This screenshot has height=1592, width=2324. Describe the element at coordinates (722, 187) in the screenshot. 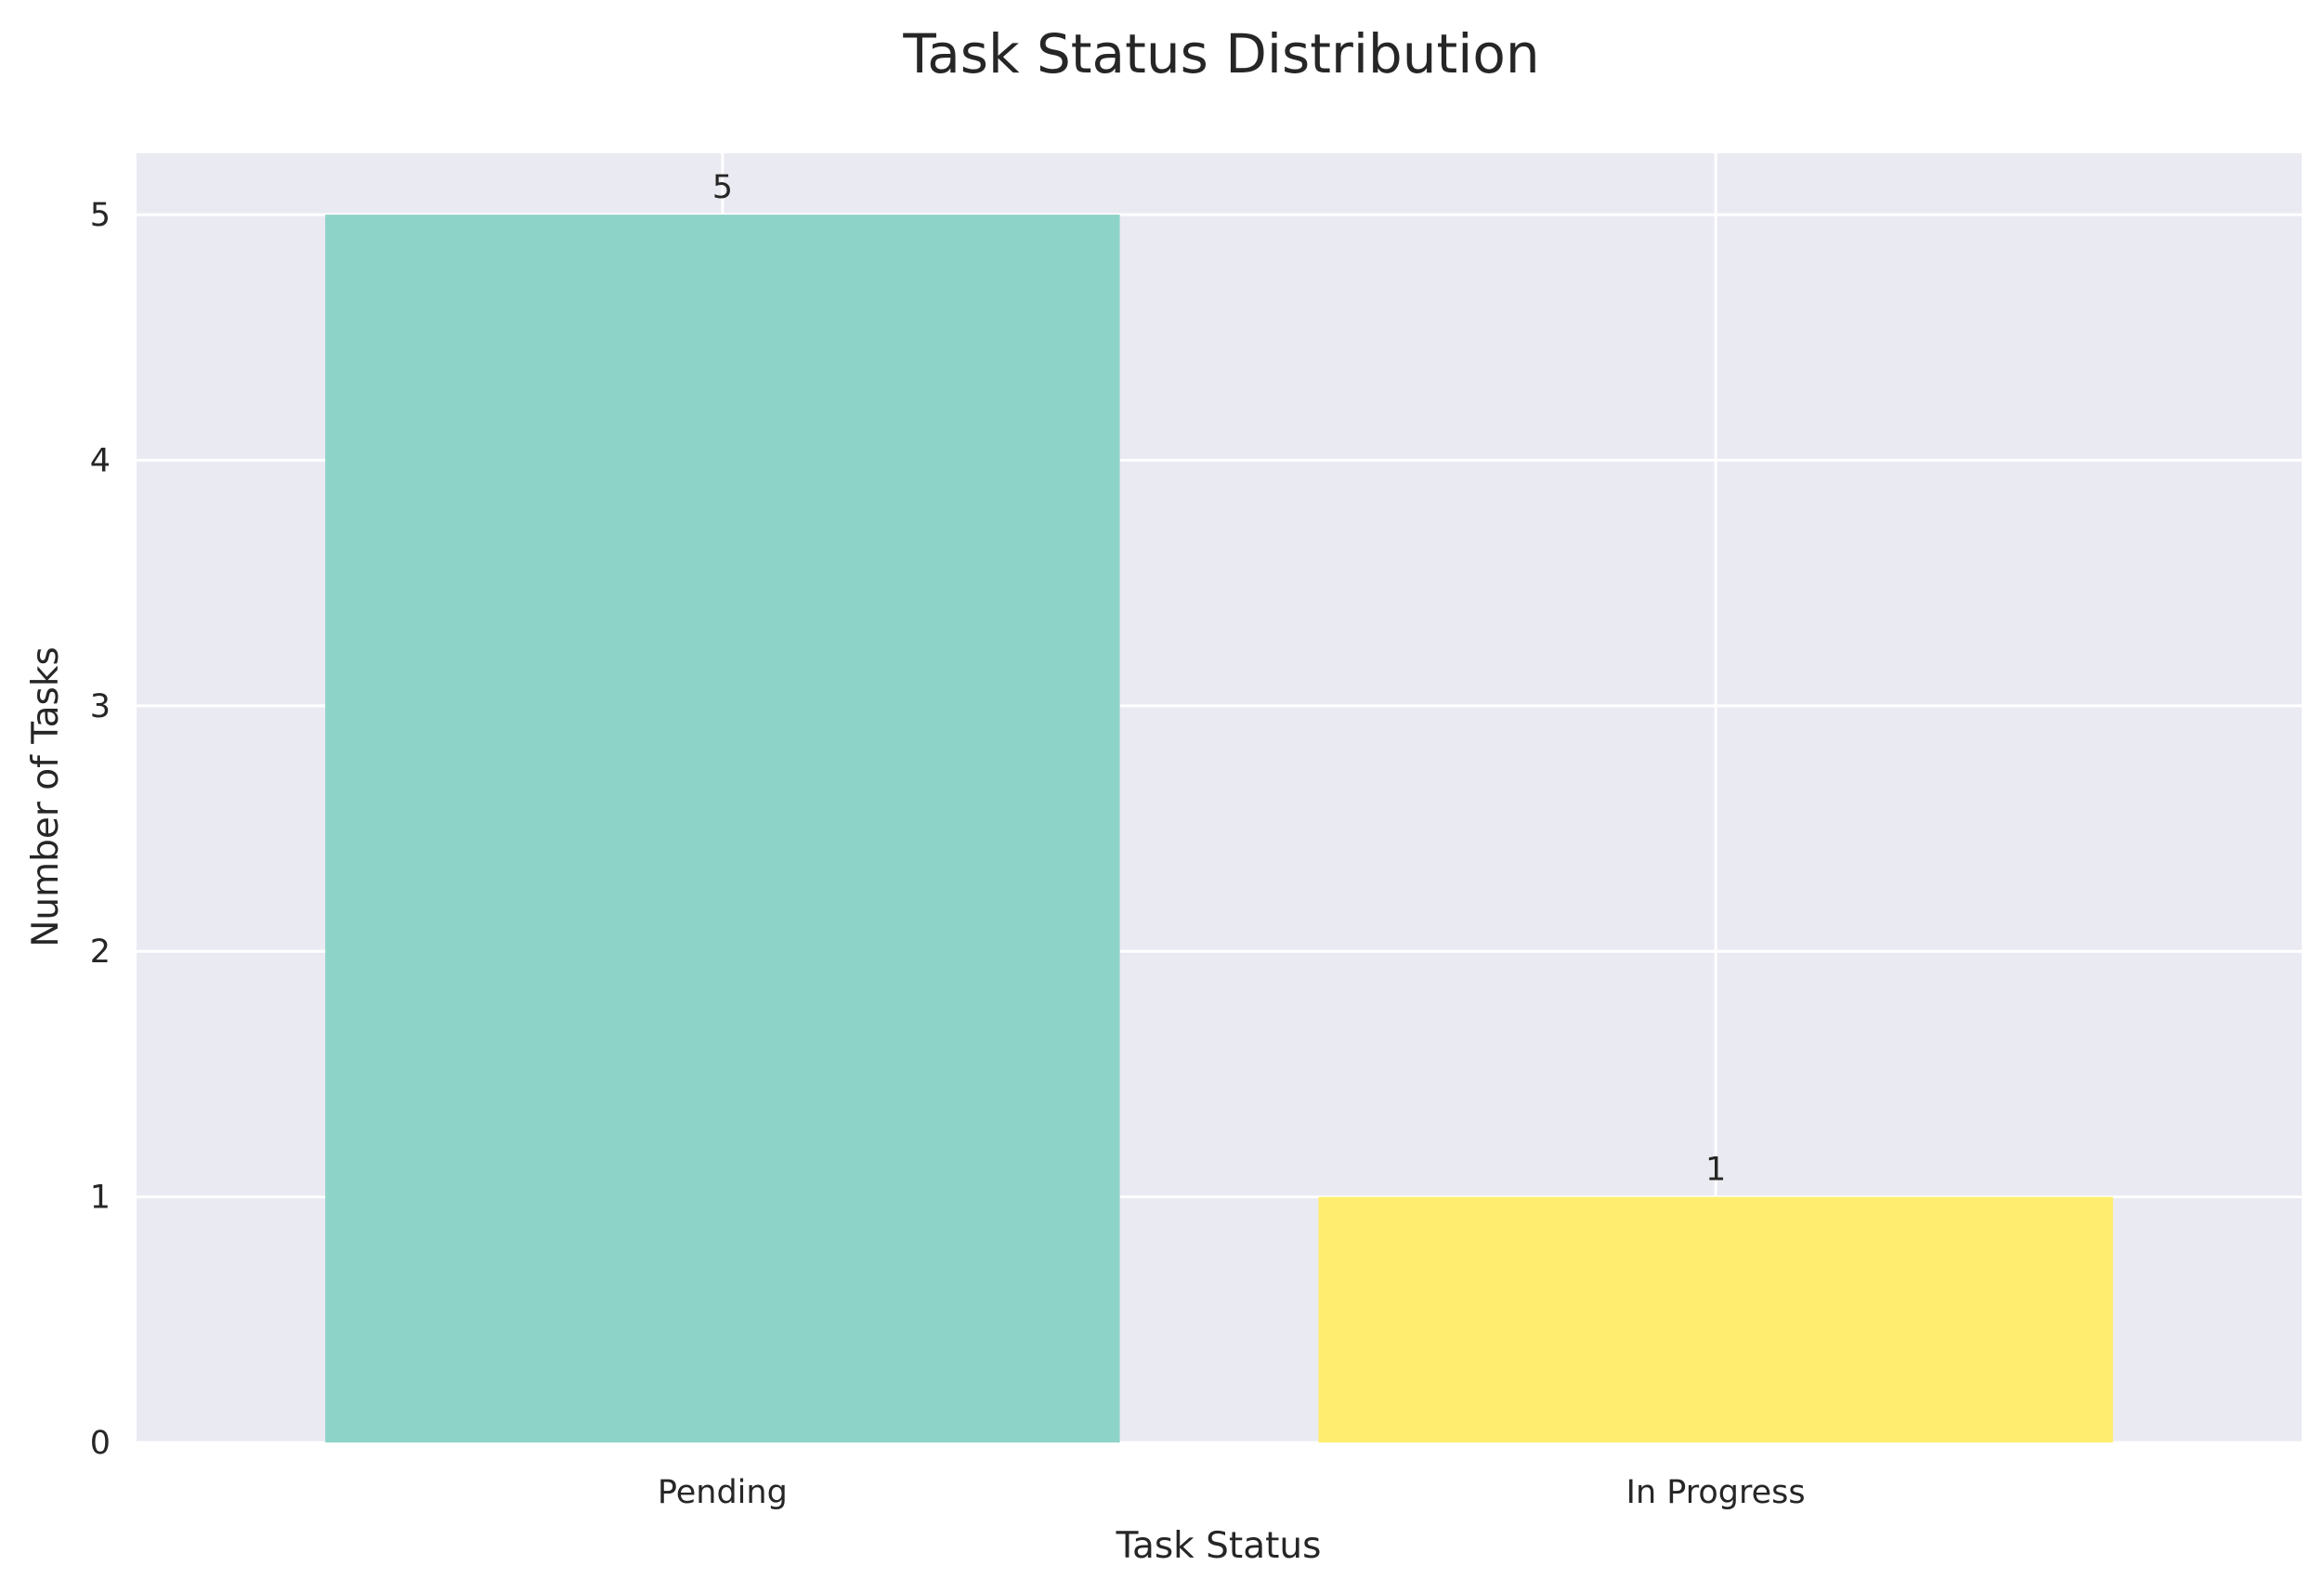

I see `data-label: 5` at that location.